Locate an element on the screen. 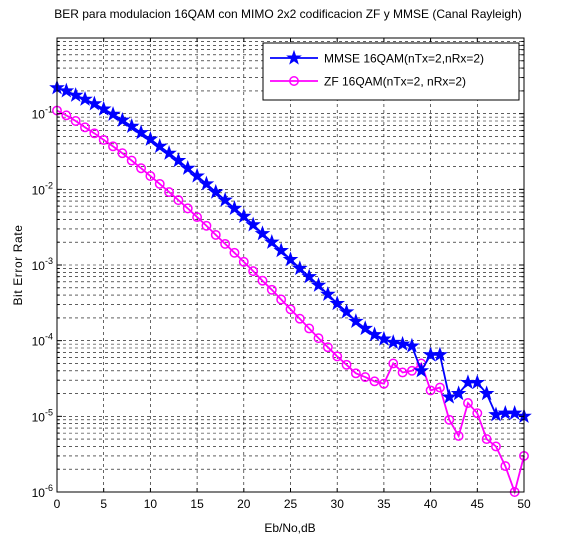  legend-box is located at coordinates (391, 71).